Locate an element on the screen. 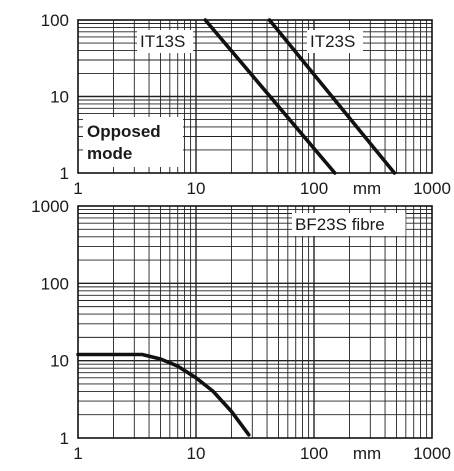 The height and width of the screenshot is (471, 454). annotation-text: mode is located at coordinates (109, 153).